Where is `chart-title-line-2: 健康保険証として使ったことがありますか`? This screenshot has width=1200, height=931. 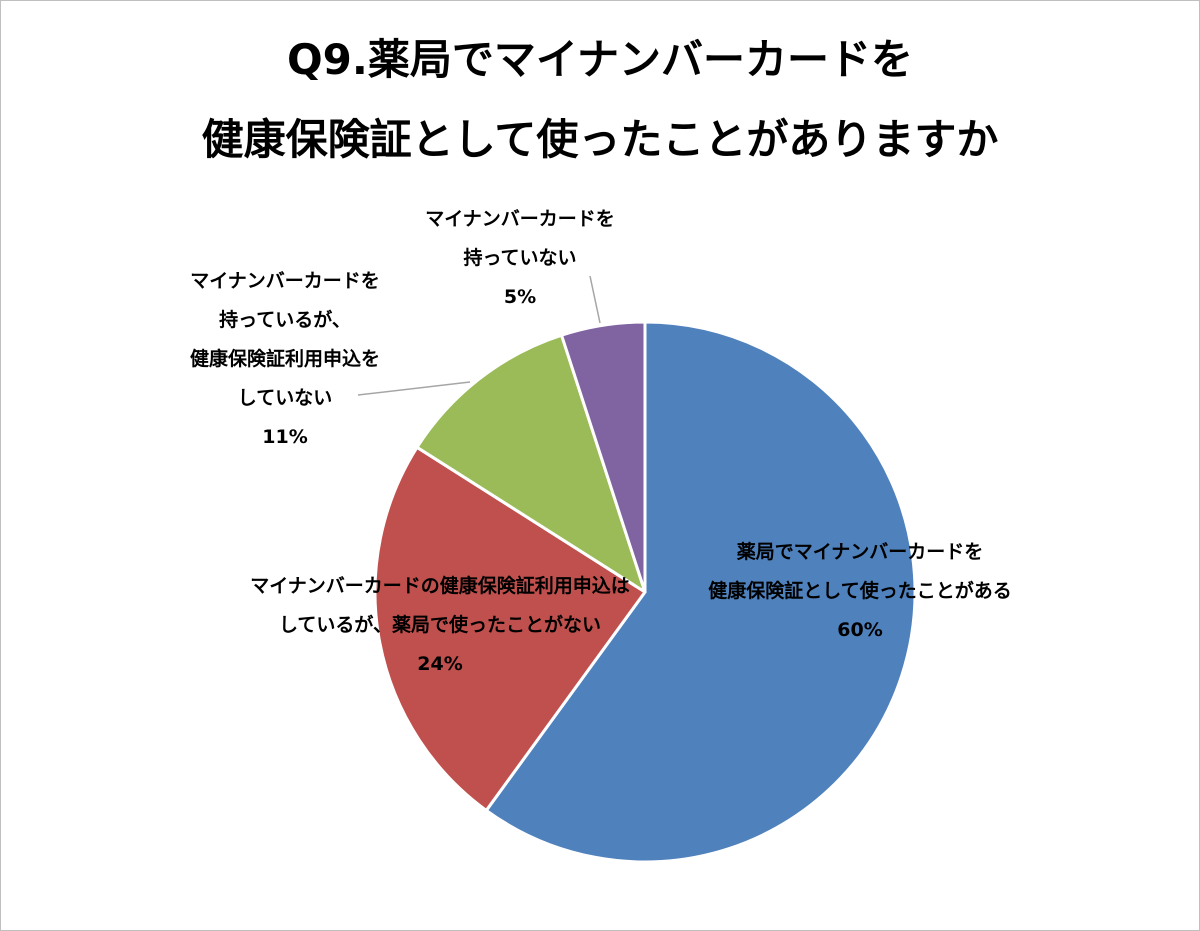
chart-title-line-2: 健康保険証として使ったことがありますか is located at coordinates (600, 139).